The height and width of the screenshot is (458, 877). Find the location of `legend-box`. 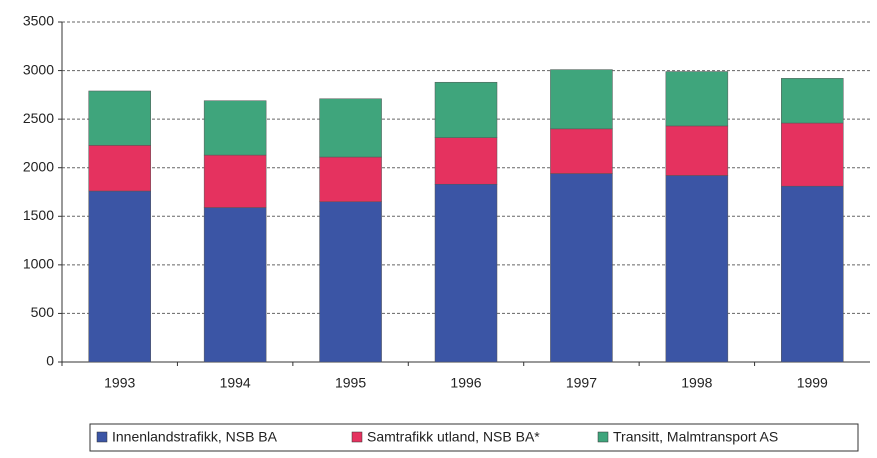

legend-box is located at coordinates (474, 437).